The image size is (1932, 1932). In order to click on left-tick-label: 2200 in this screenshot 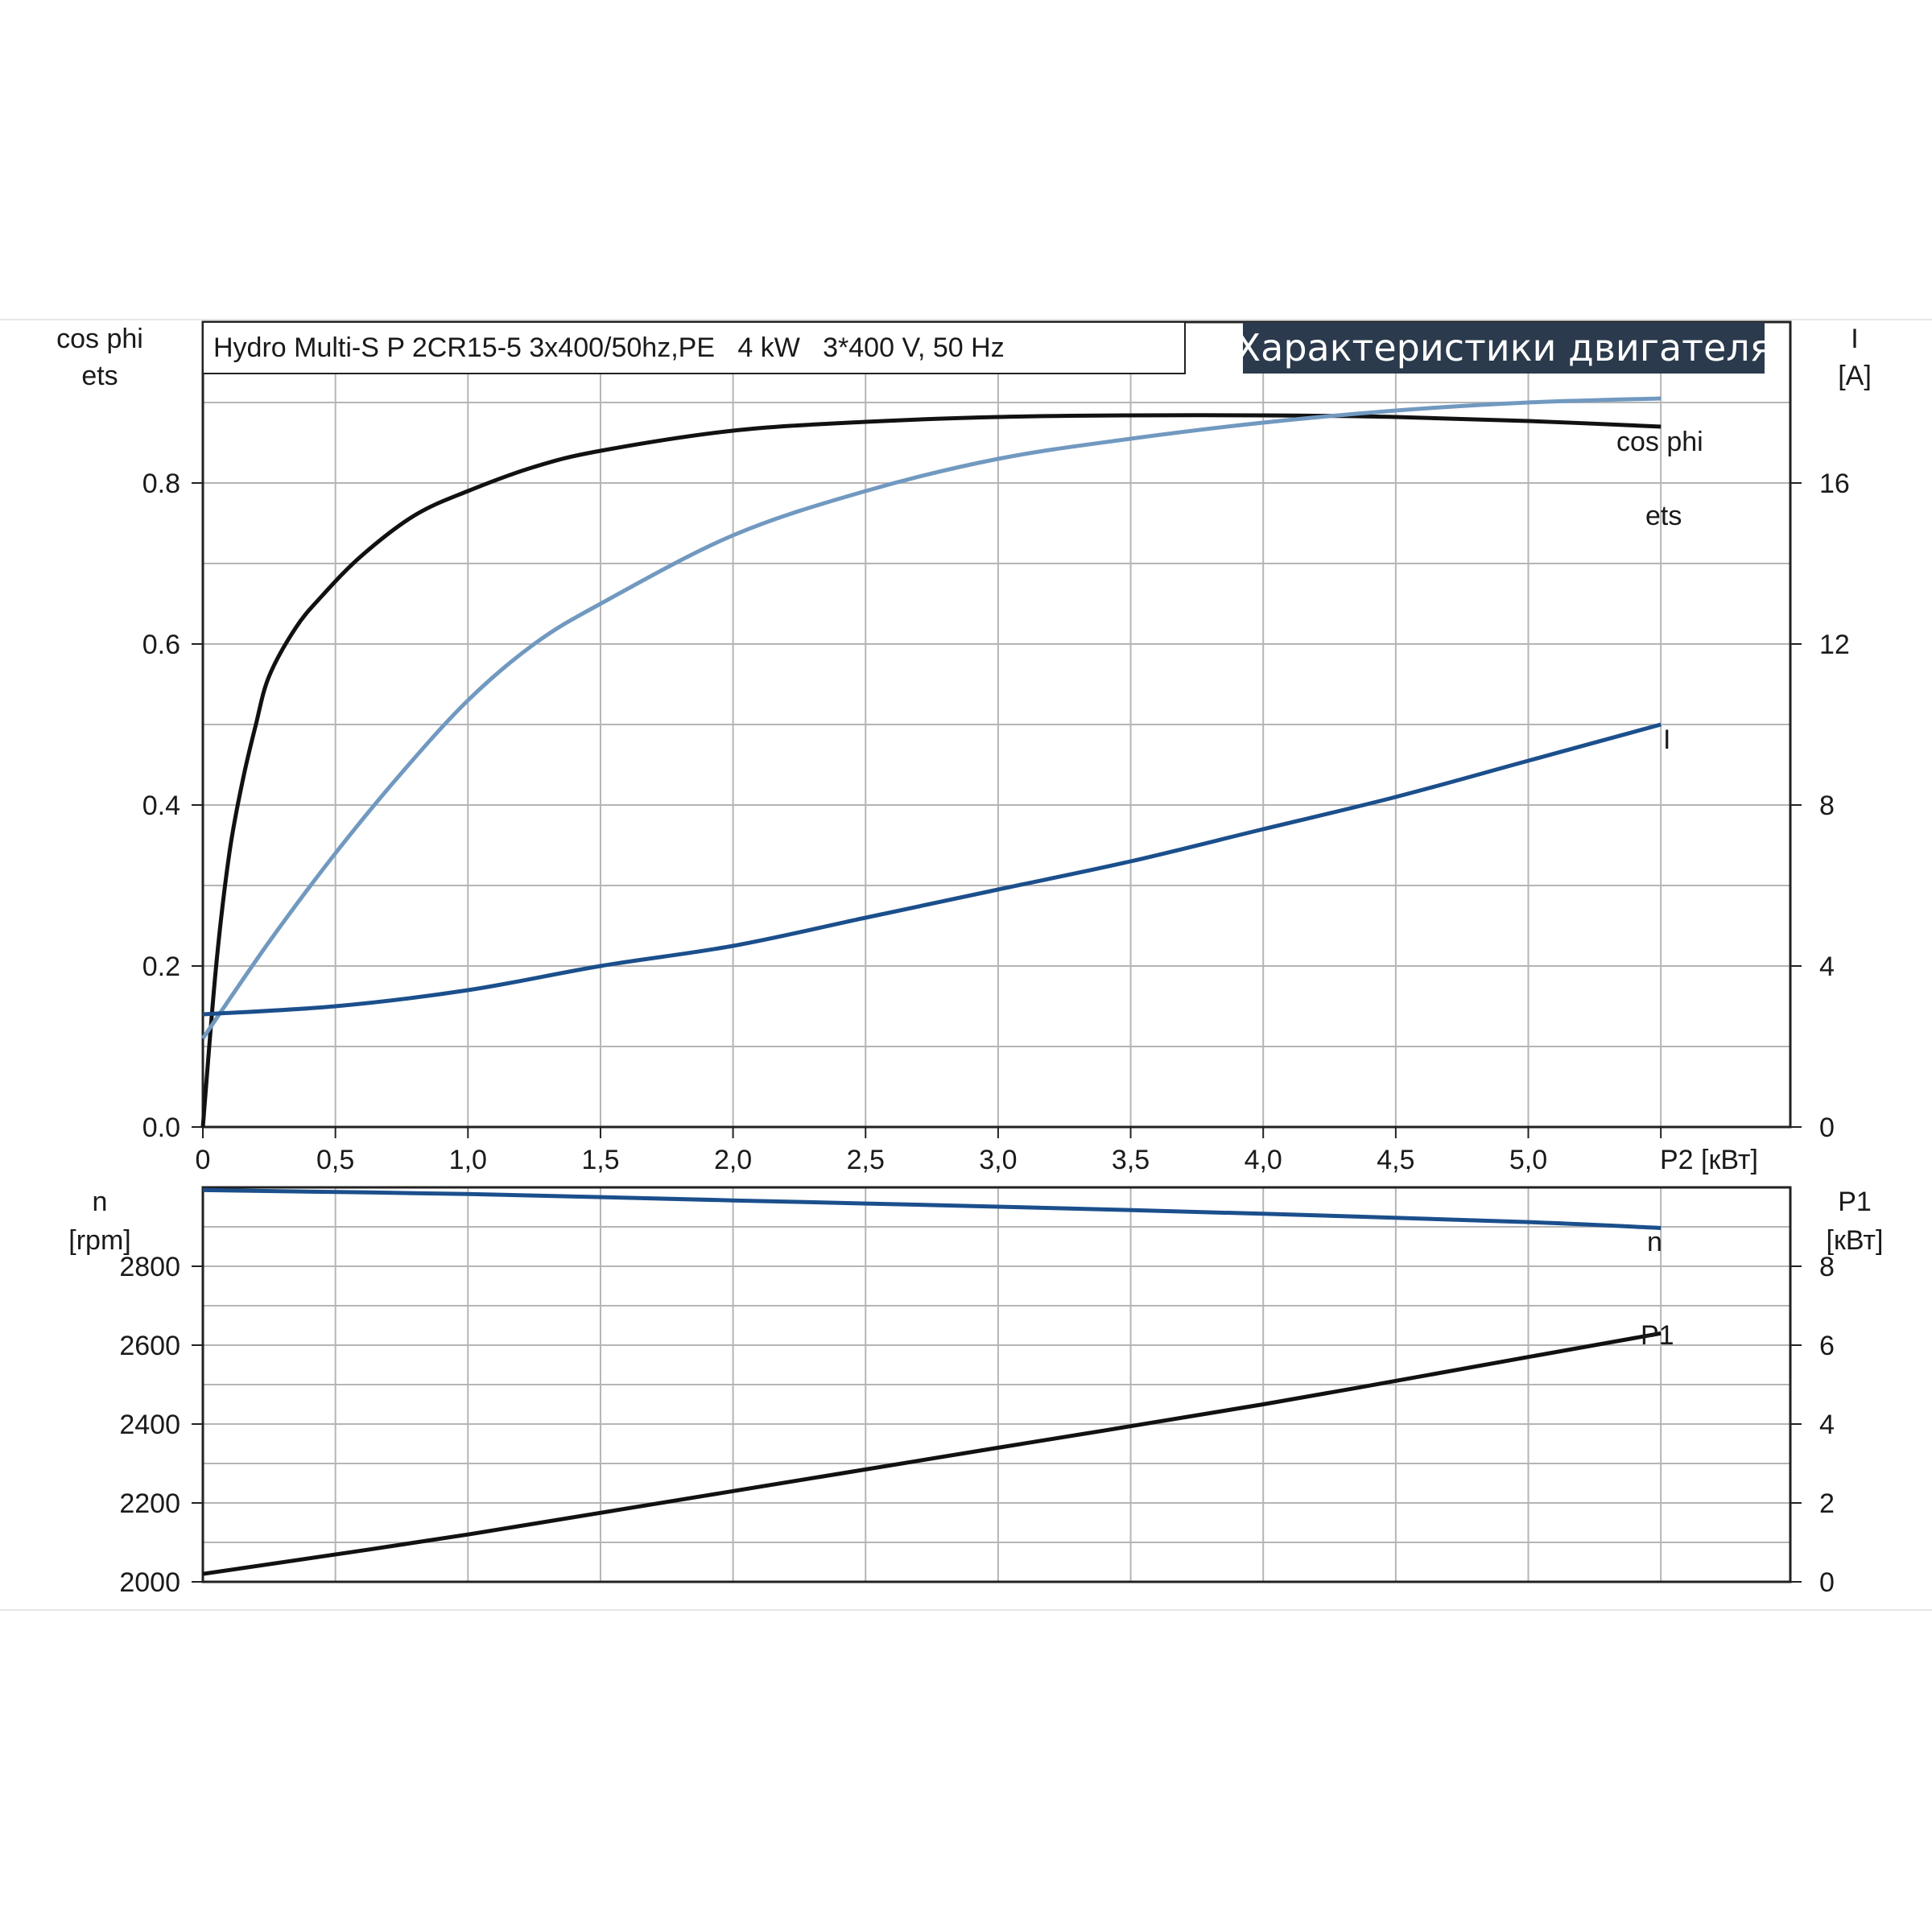, I will do `click(149, 1503)`.